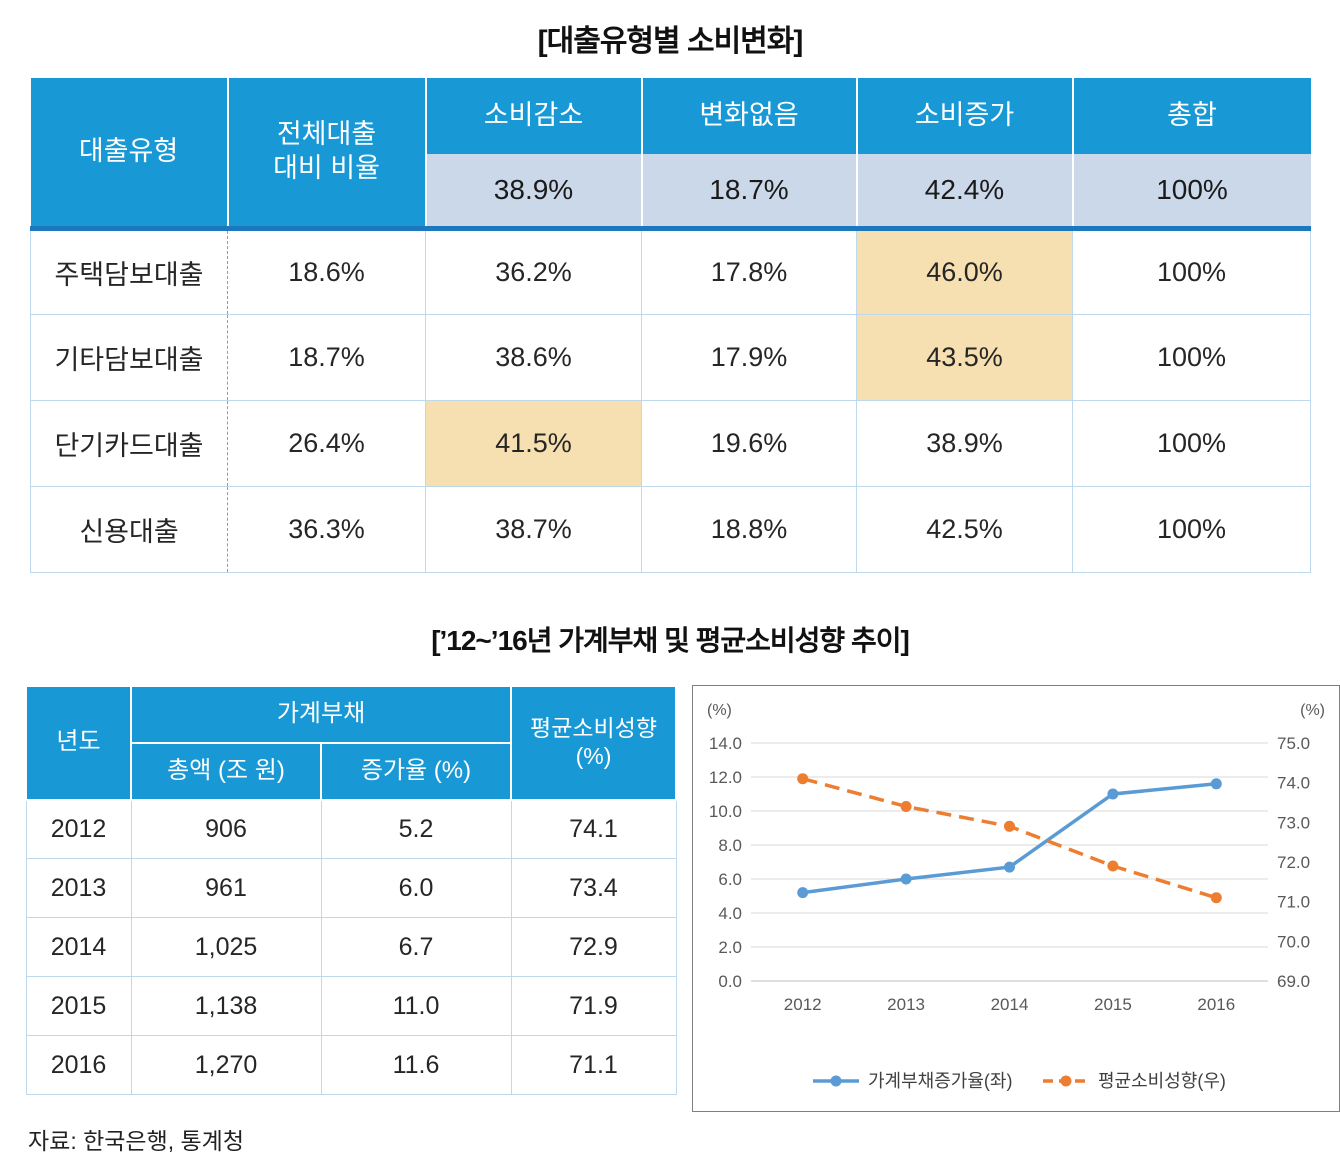 Image resolution: width=1340 pixels, height=1167 pixels. What do you see at coordinates (326, 134) in the screenshot?
I see `t1-col-ratio-line1: 전체대출` at bounding box center [326, 134].